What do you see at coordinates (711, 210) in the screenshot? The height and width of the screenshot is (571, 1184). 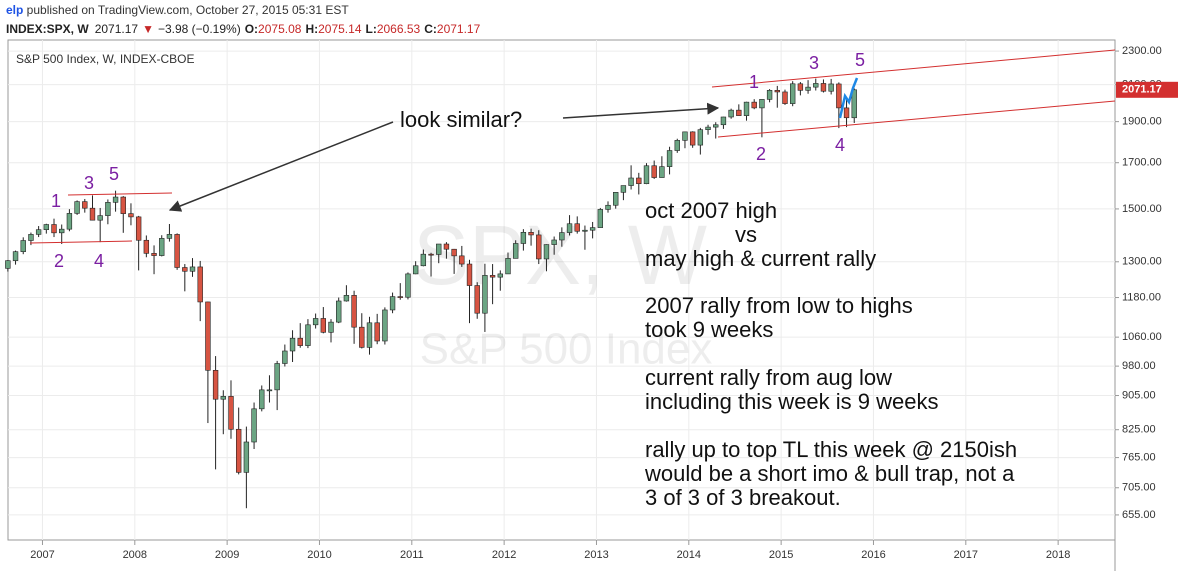 I see `note: oct 2007 high` at bounding box center [711, 210].